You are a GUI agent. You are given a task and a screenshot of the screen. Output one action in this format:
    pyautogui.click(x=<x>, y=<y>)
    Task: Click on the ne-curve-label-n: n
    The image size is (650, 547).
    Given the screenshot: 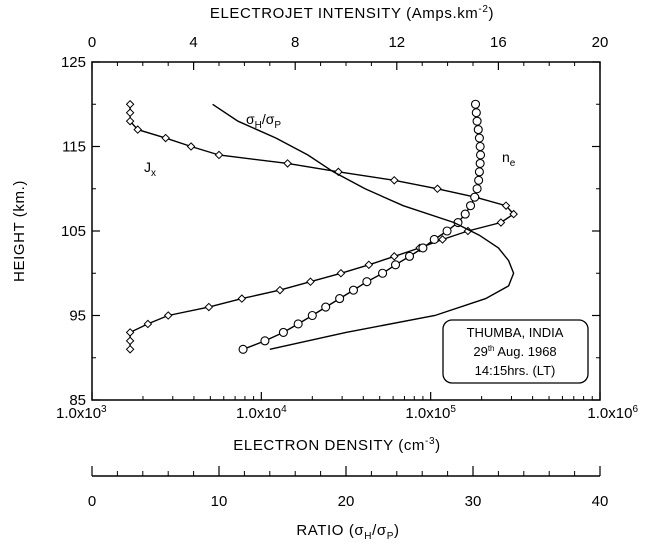 What is the action you would take?
    pyautogui.click(x=506, y=157)
    